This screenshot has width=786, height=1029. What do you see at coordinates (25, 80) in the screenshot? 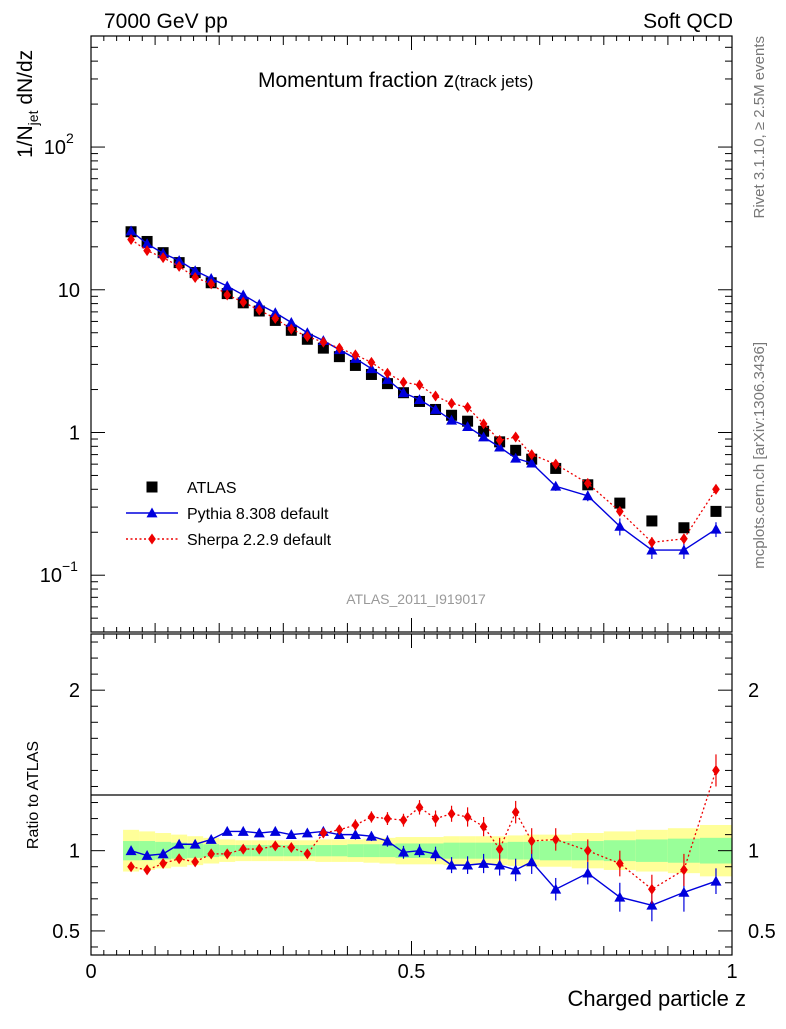
I see `main-ylabel-rest: dN/dz` at bounding box center [25, 80].